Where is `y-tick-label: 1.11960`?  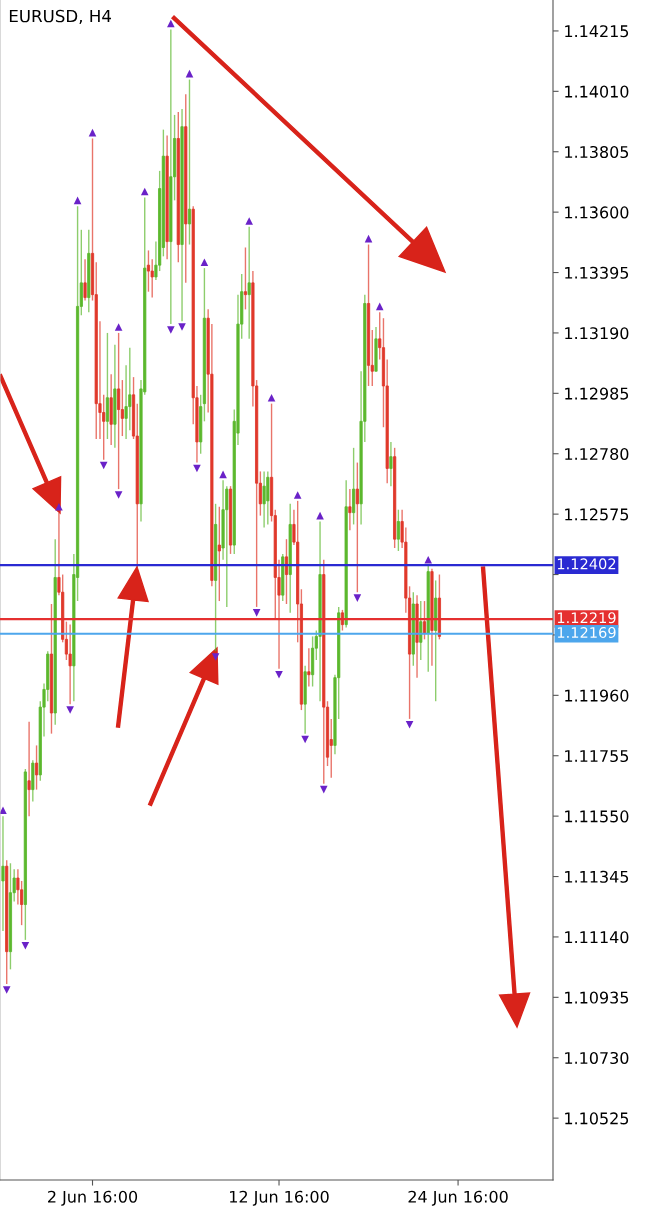 y-tick-label: 1.11960 is located at coordinates (597, 695).